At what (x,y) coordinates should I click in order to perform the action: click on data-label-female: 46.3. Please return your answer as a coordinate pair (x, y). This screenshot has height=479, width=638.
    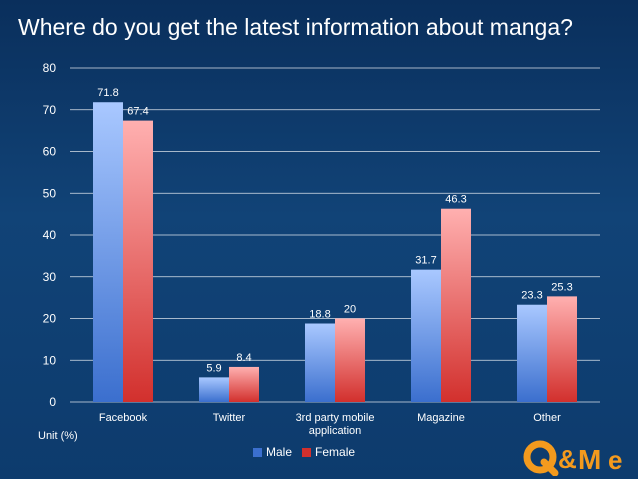
    Looking at the image, I should click on (455, 200).